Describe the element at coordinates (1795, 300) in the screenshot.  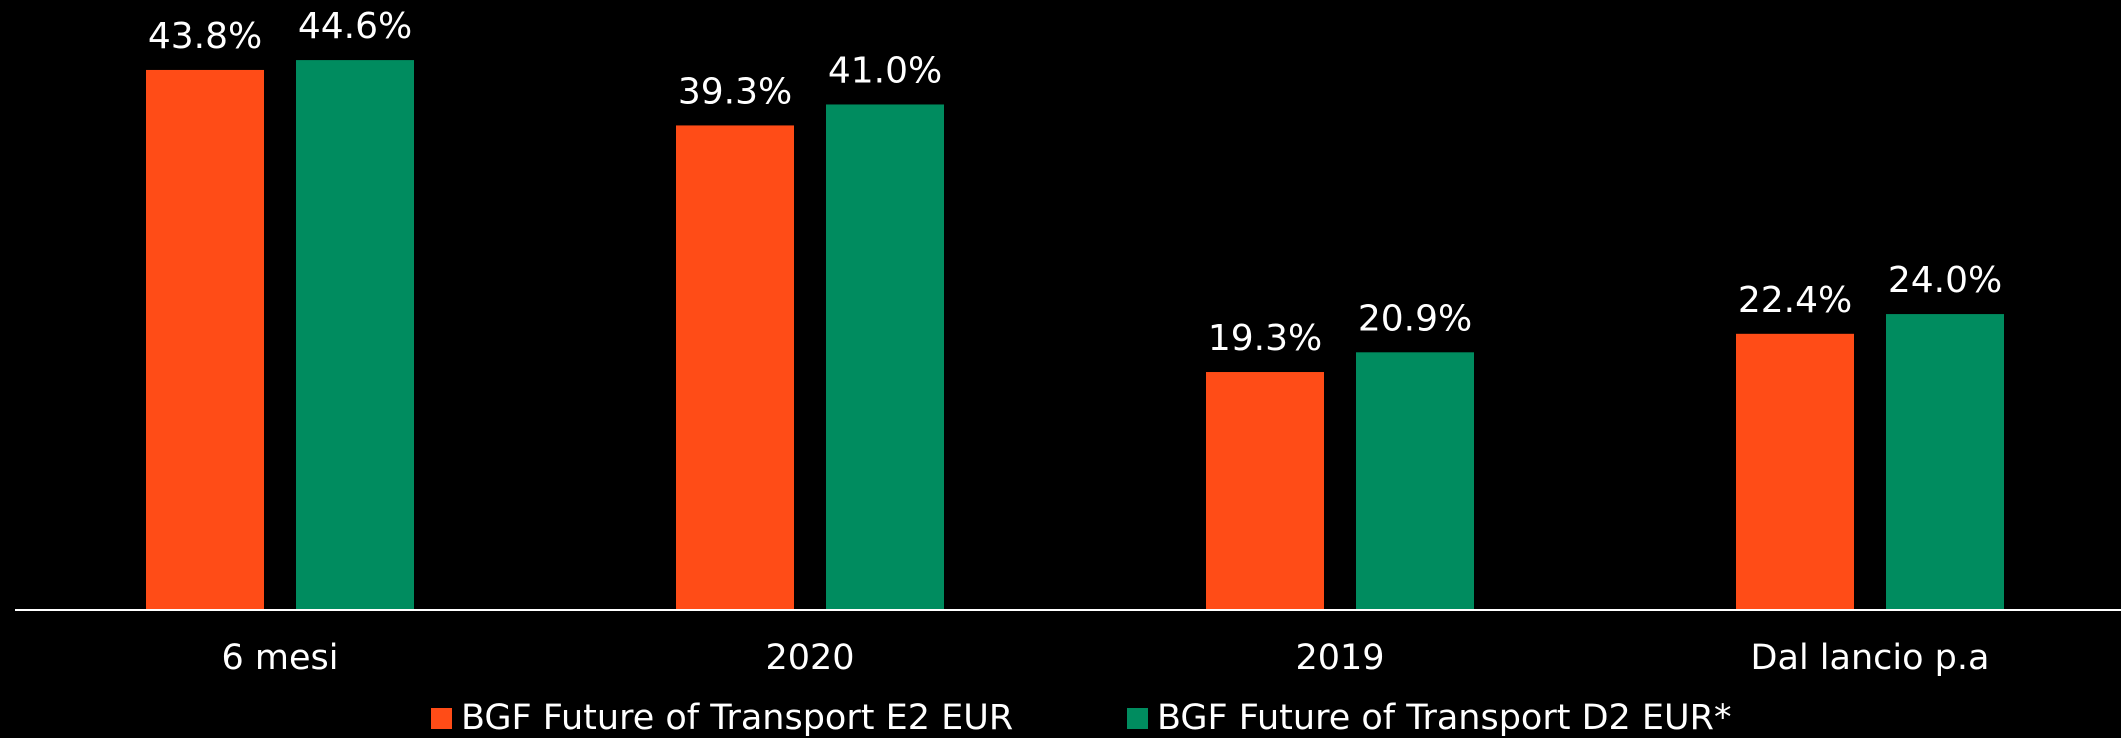
I see `data-label: 22.4%` at that location.